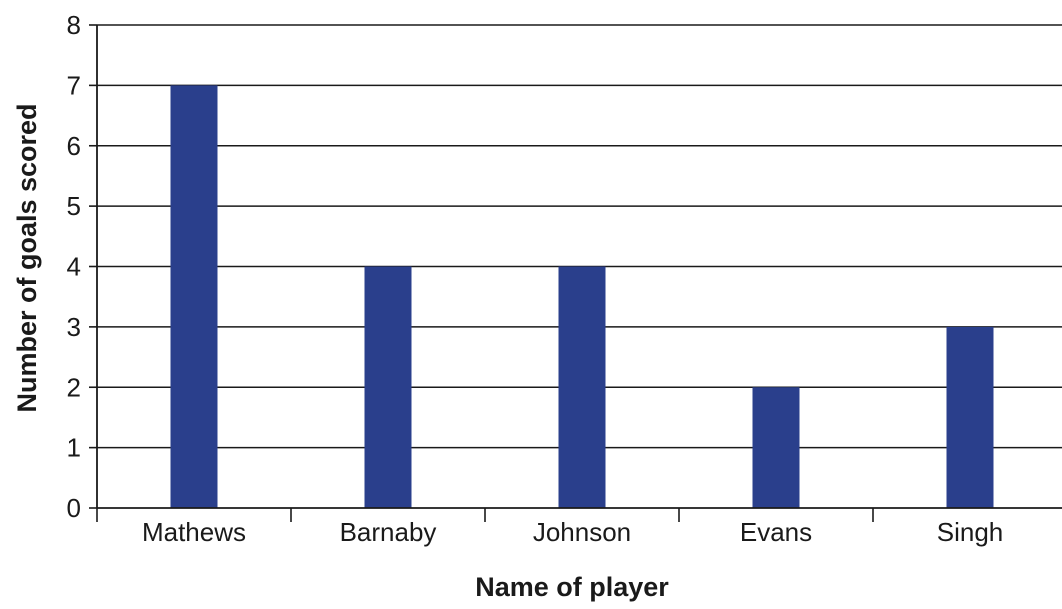  What do you see at coordinates (74, 508) in the screenshot?
I see `y-tick-label: 0` at bounding box center [74, 508].